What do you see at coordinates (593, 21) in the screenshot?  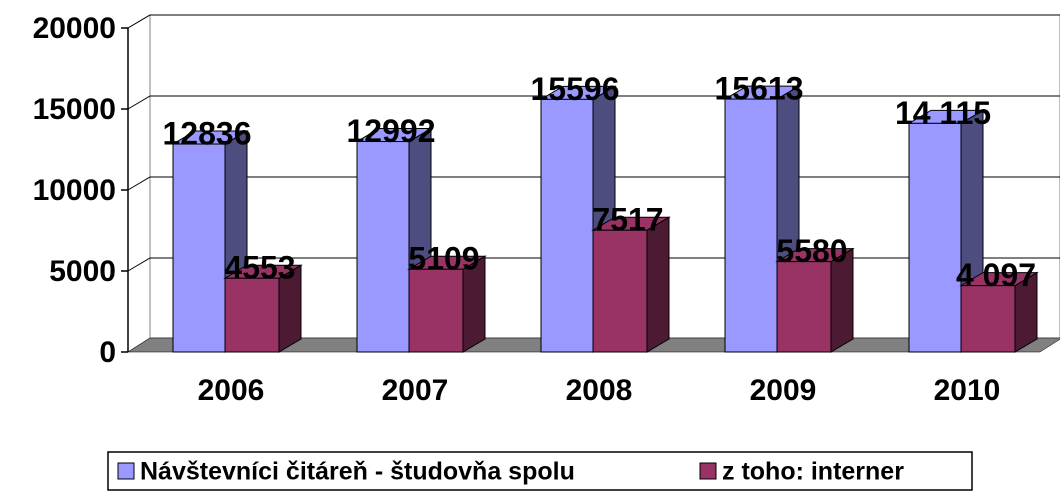 I see `grid-line` at bounding box center [593, 21].